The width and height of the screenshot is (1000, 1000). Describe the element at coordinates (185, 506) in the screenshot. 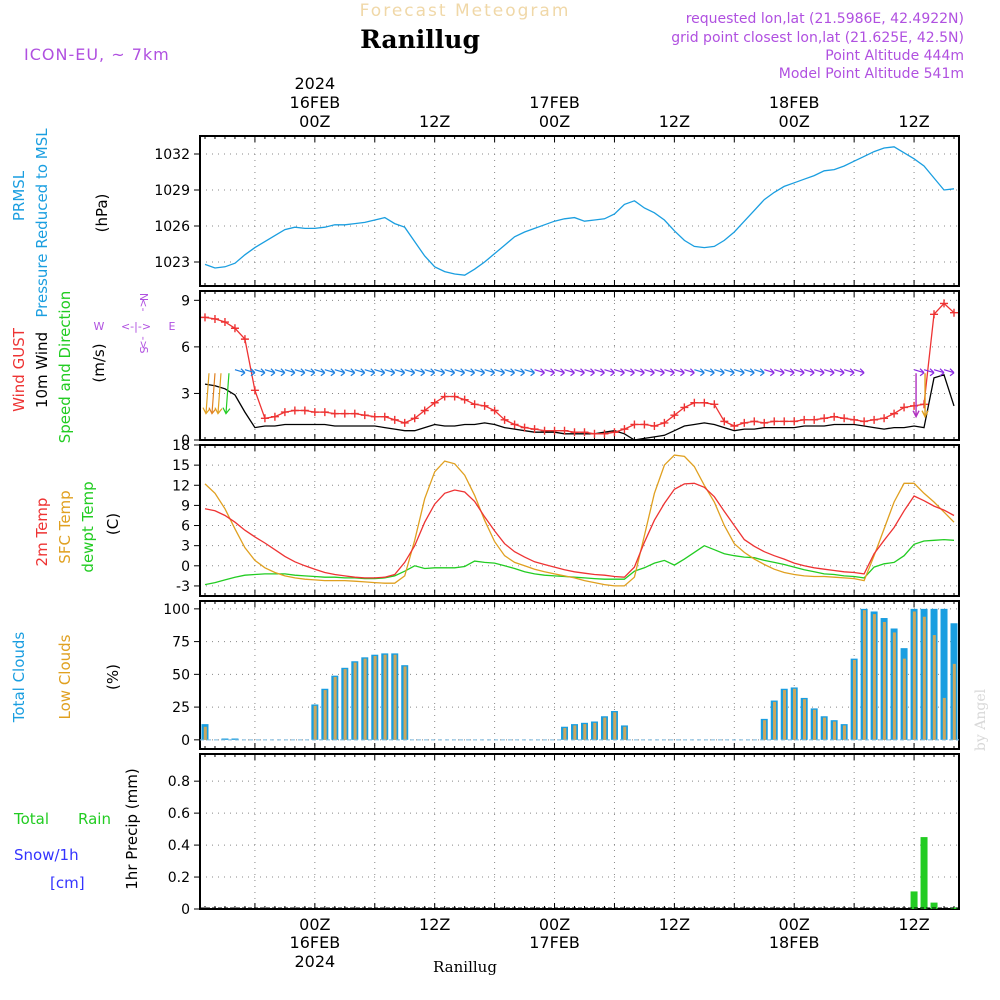

I see `y-tick-label: 9` at that location.